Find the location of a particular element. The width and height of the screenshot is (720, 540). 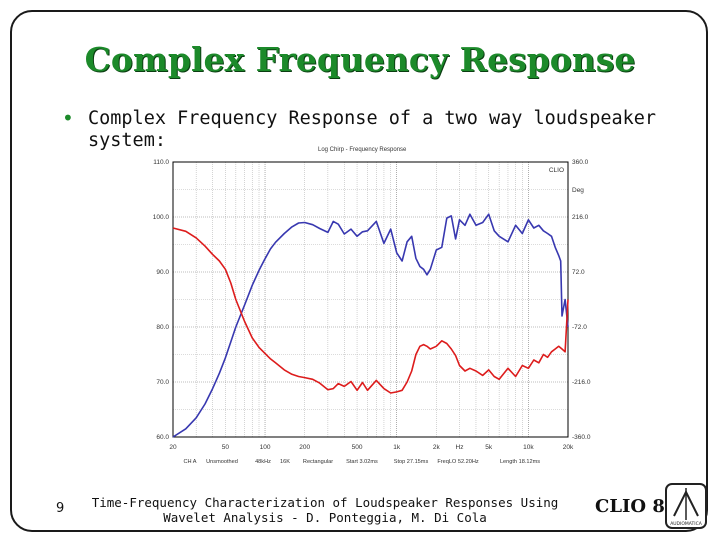

audiomatica-logo-icon: AUDIOMATICA is located at coordinates (686, 506).